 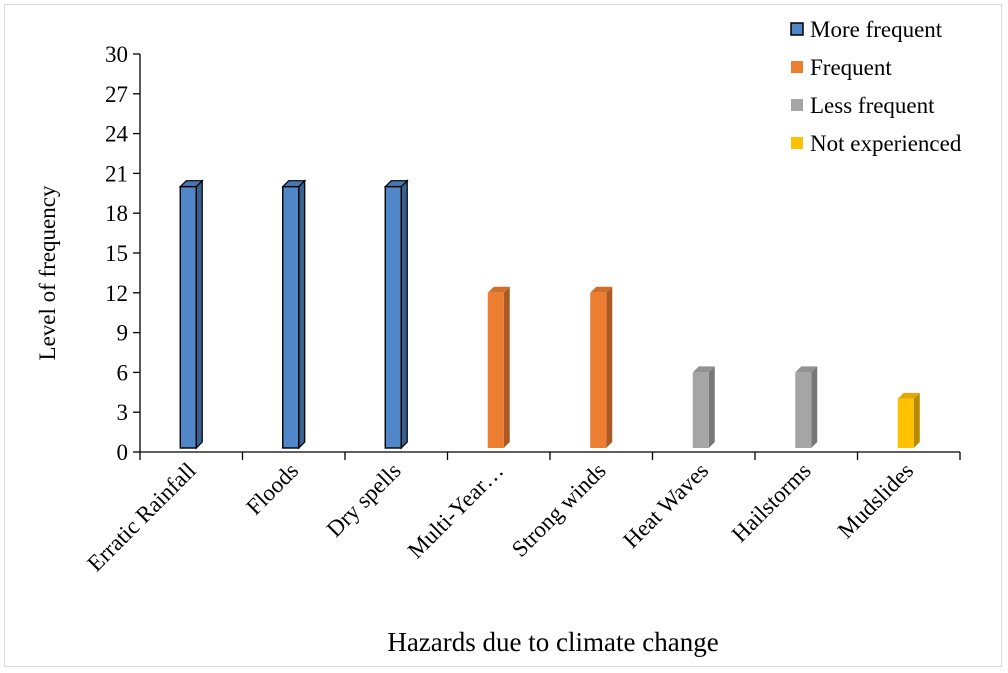 What do you see at coordinates (665, 505) in the screenshot?
I see `x-tick-label: Heat Waves` at bounding box center [665, 505].